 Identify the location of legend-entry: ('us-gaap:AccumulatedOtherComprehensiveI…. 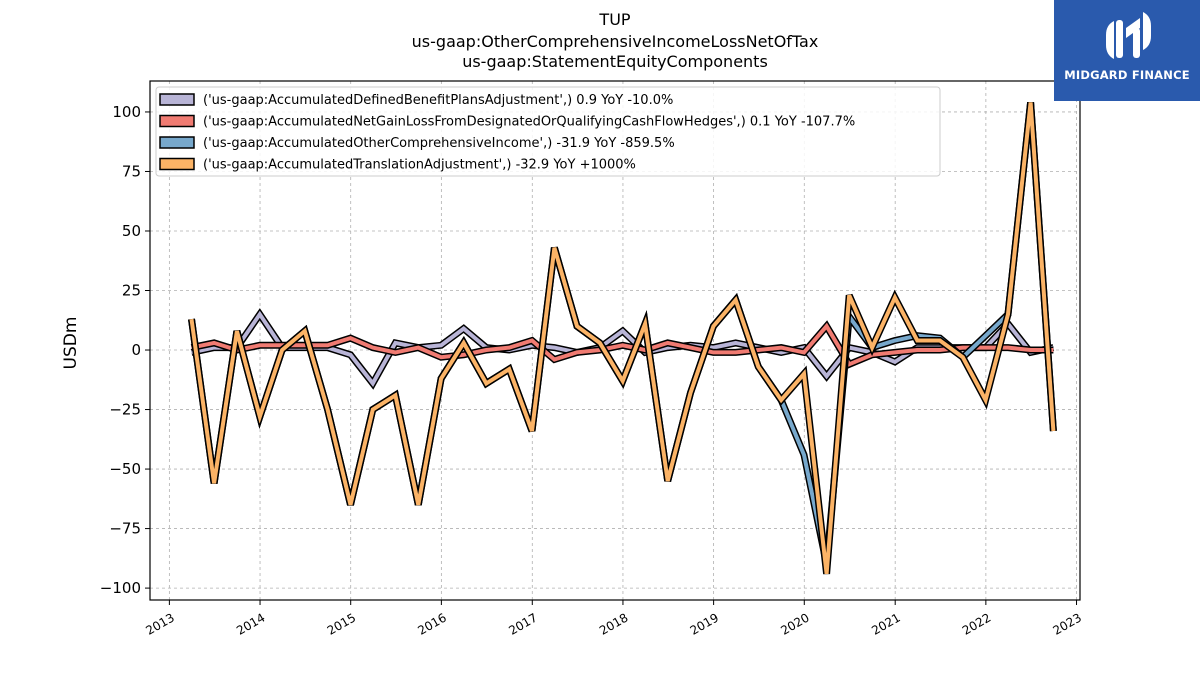
(439, 143).